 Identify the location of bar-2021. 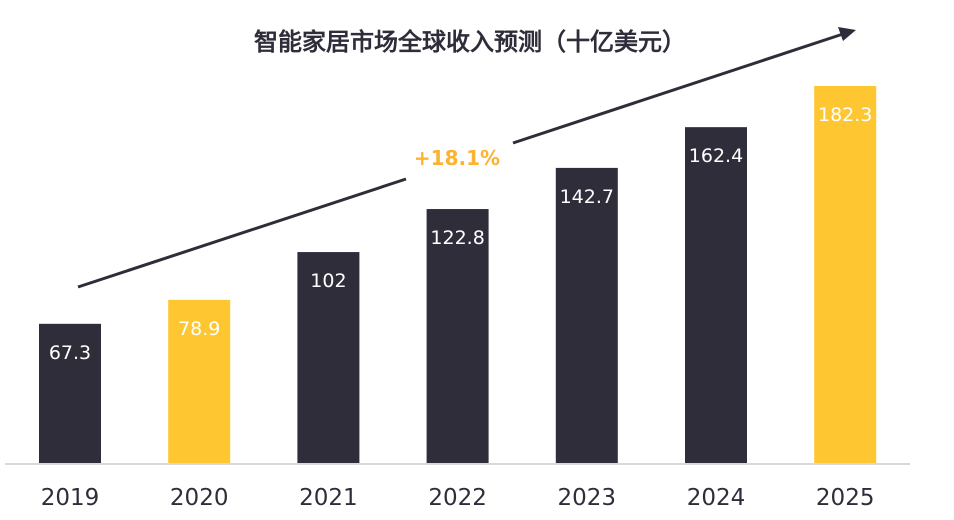
(328, 357).